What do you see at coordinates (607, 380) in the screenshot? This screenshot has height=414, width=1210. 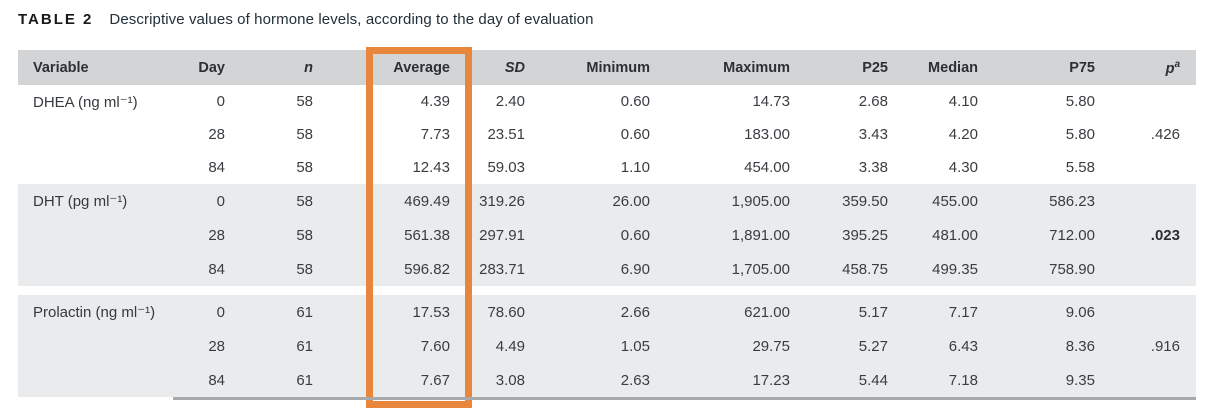 I see `table-row: 84 61 7.67 3.08 2.63 17.23 5.44 7.18 9.35` at bounding box center [607, 380].